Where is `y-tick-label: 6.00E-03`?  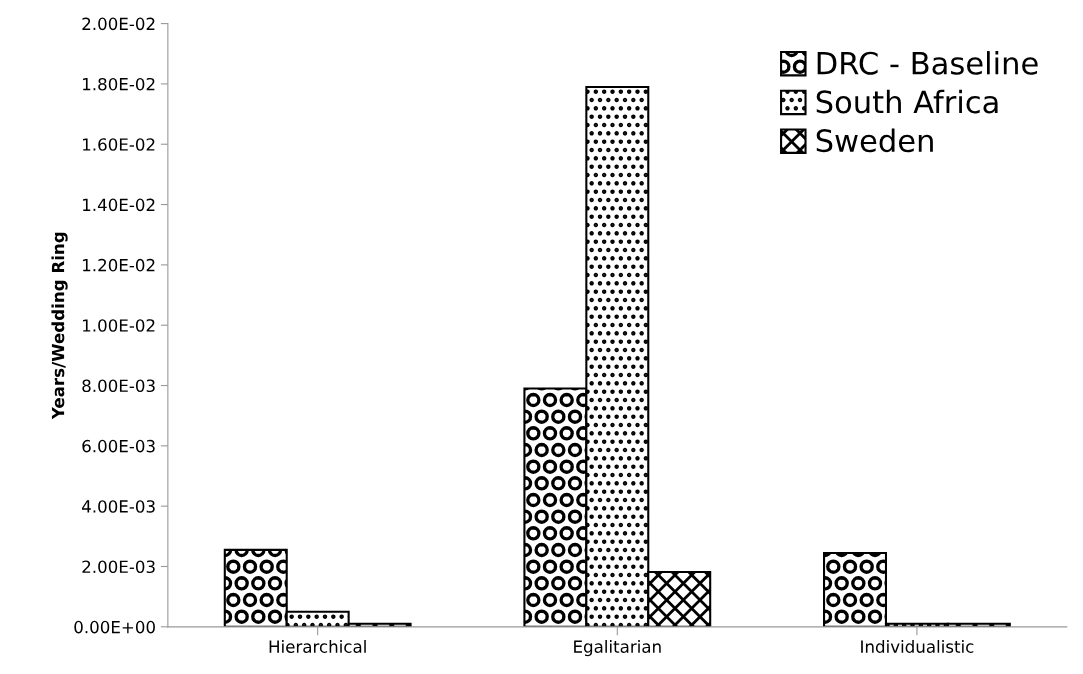
y-tick-label: 6.00E-03 is located at coordinates (118, 446).